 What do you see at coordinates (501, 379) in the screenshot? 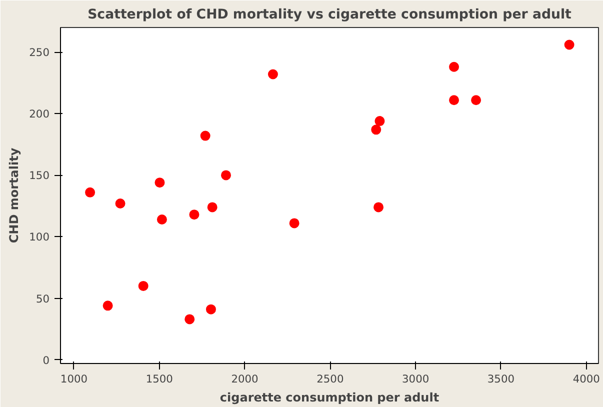
I see `x-tick-label: 3500` at bounding box center [501, 379].